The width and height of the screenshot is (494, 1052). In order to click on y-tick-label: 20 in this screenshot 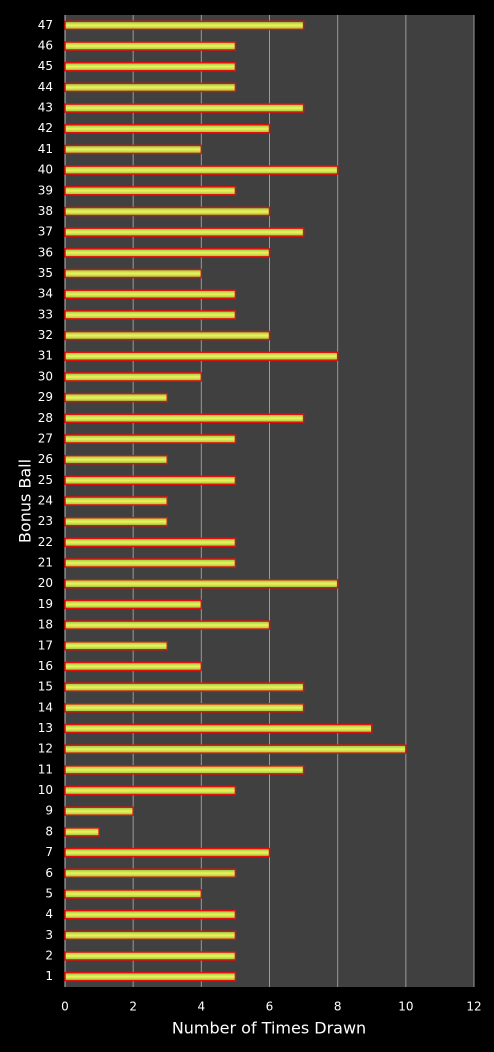, I will do `click(45, 583)`.